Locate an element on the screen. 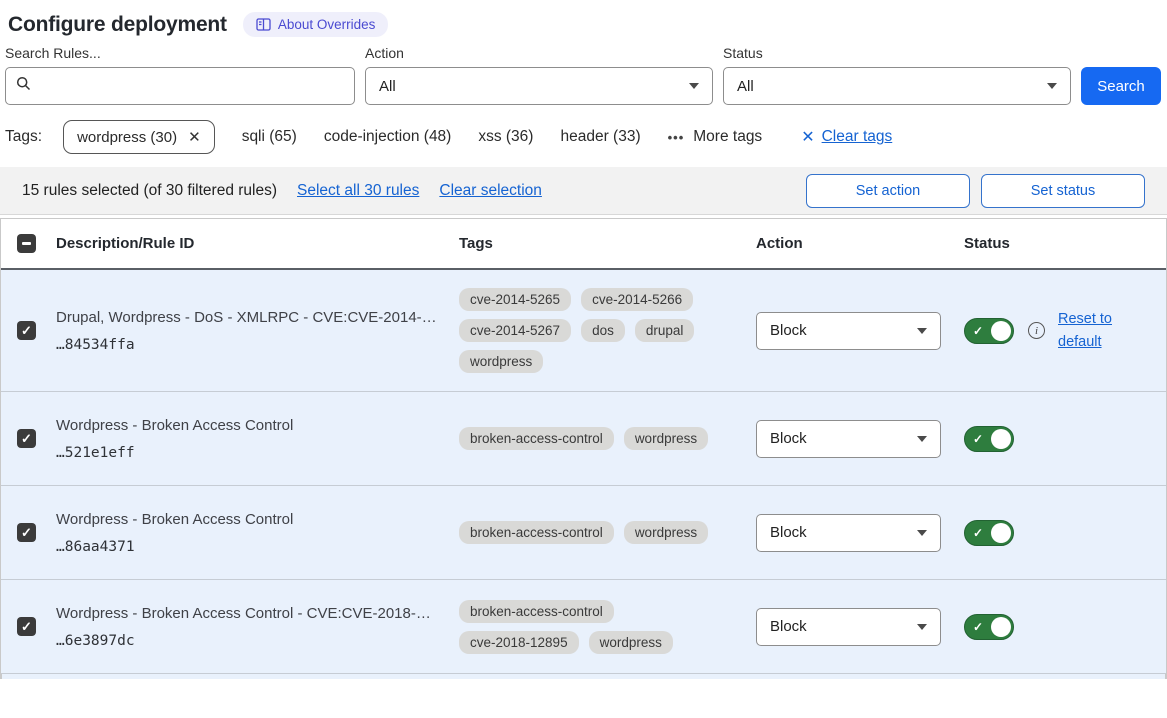 The image size is (1167, 718). selection-summary: 15 rules selected (of 30 filtered rules) is located at coordinates (150, 190).